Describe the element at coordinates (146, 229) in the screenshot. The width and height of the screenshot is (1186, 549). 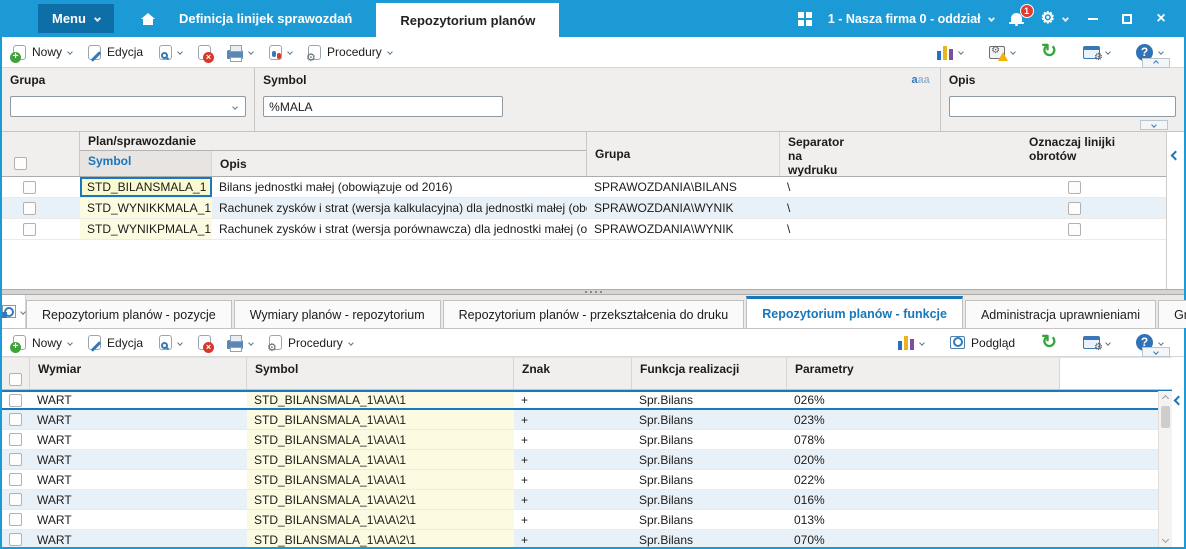
I see `cell-symbol: STD_WYNIKPMALA_1` at that location.